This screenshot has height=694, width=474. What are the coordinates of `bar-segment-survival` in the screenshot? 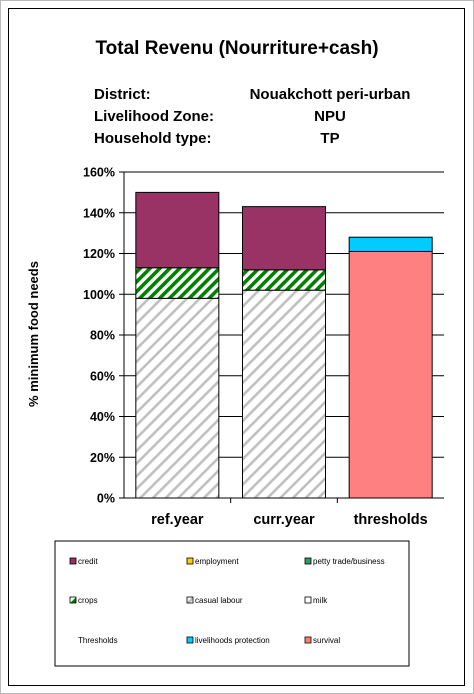 It's located at (390, 374).